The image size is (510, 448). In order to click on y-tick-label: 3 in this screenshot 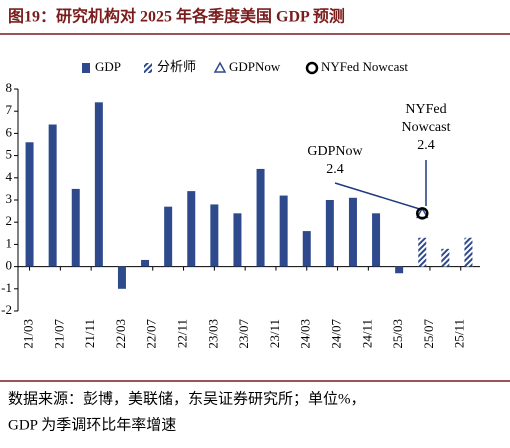, I will do `click(9, 198)`.